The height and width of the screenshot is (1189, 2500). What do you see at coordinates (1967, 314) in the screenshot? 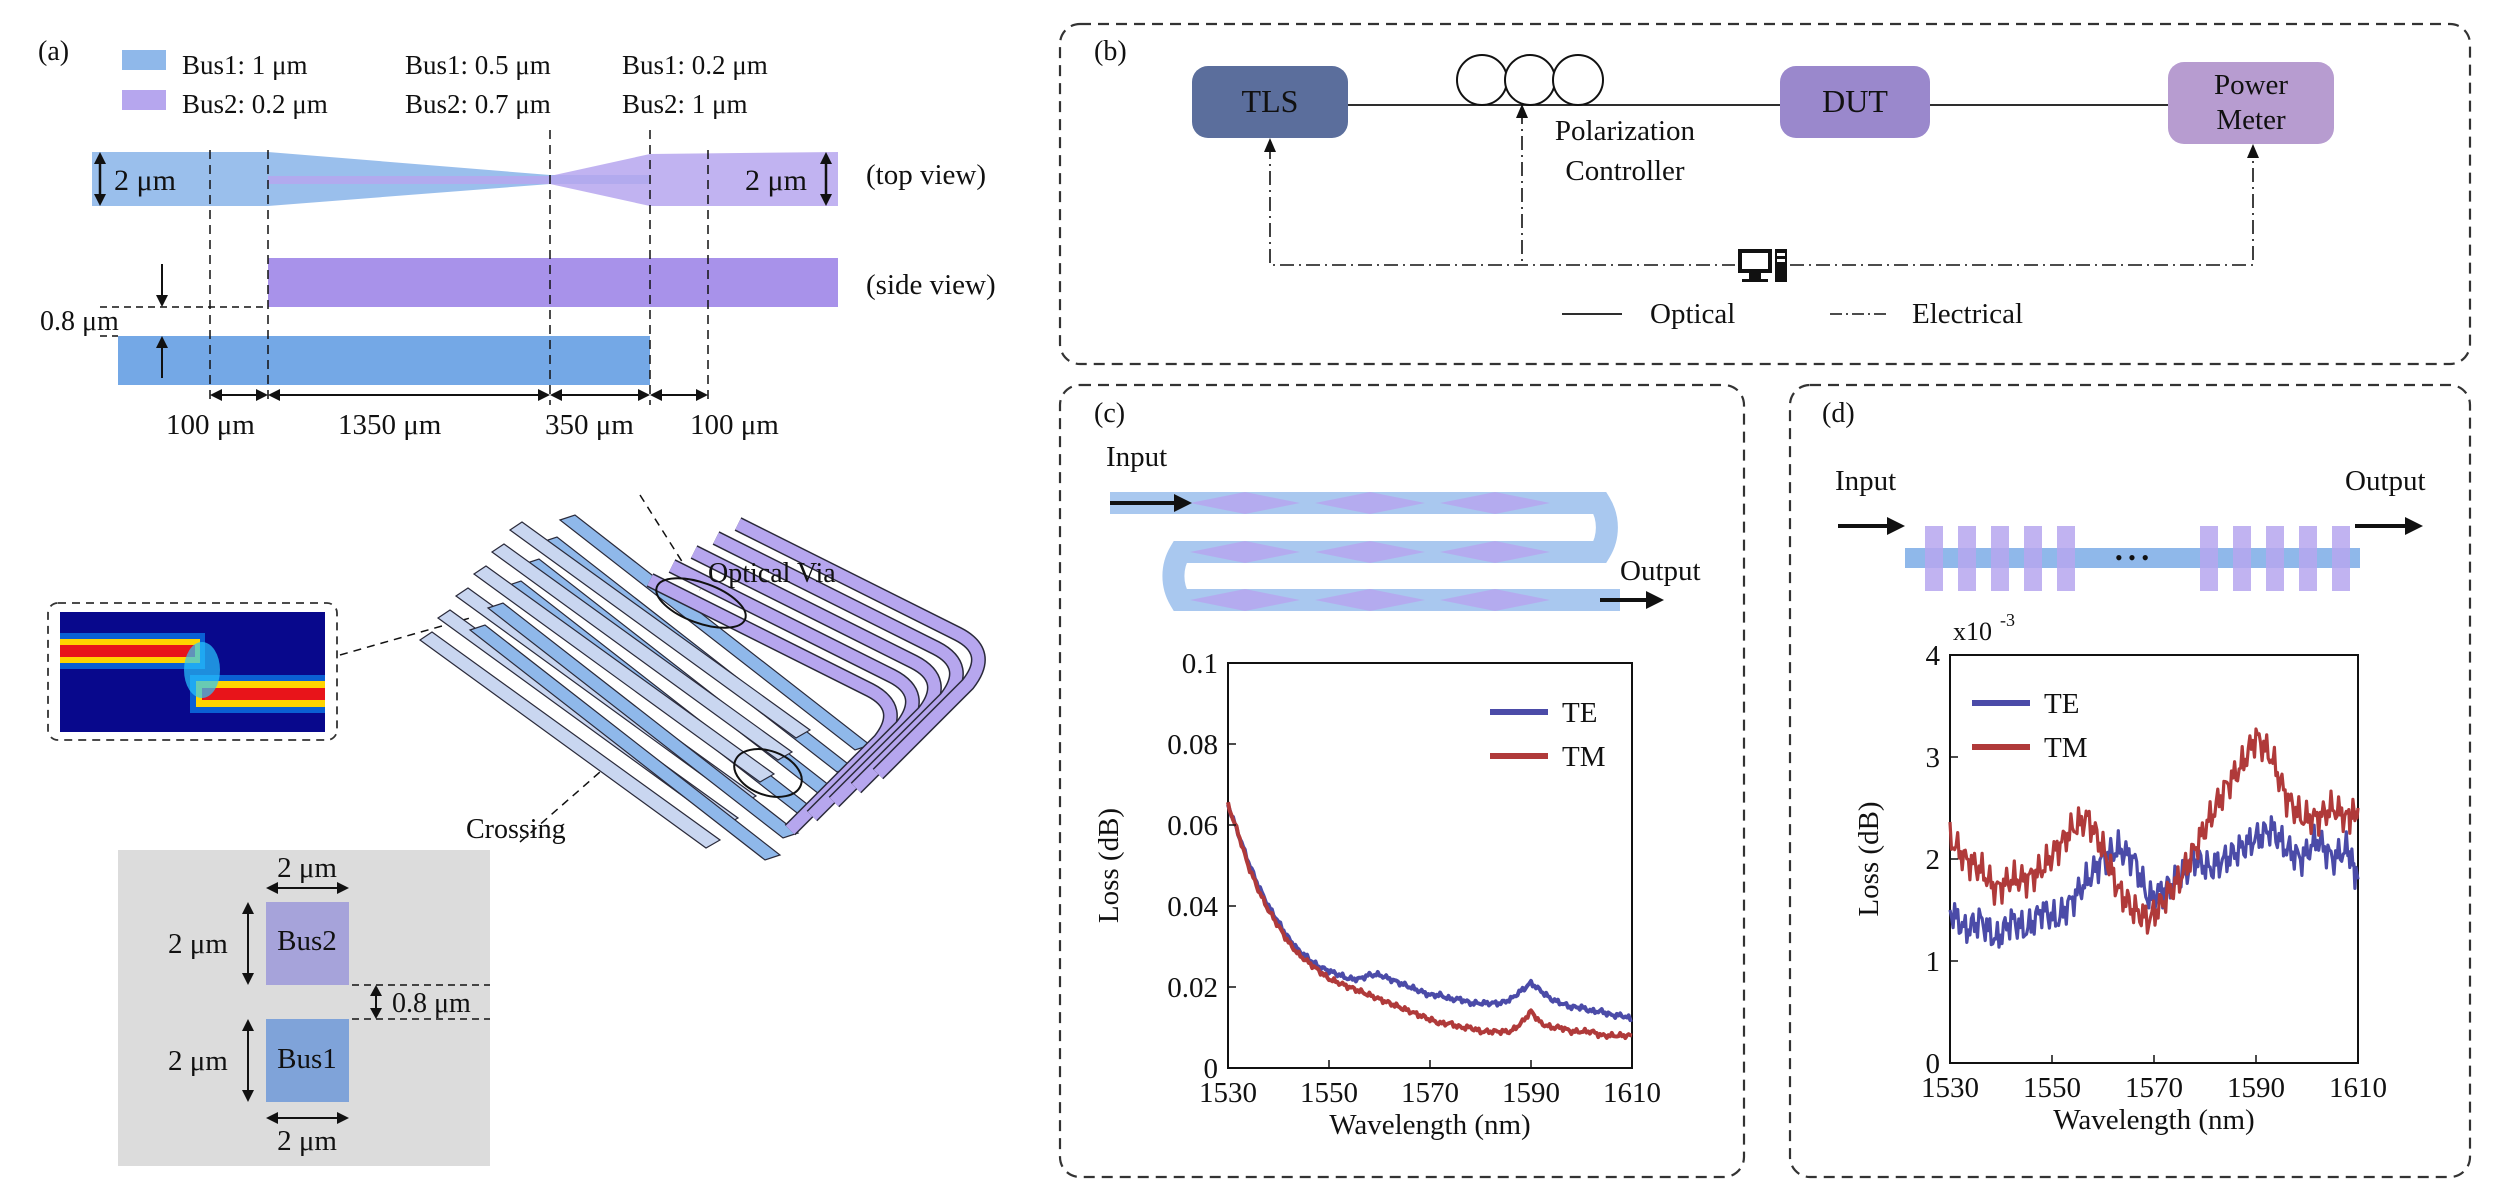
I see `legend-electrical-label: Electrical` at bounding box center [1967, 314].